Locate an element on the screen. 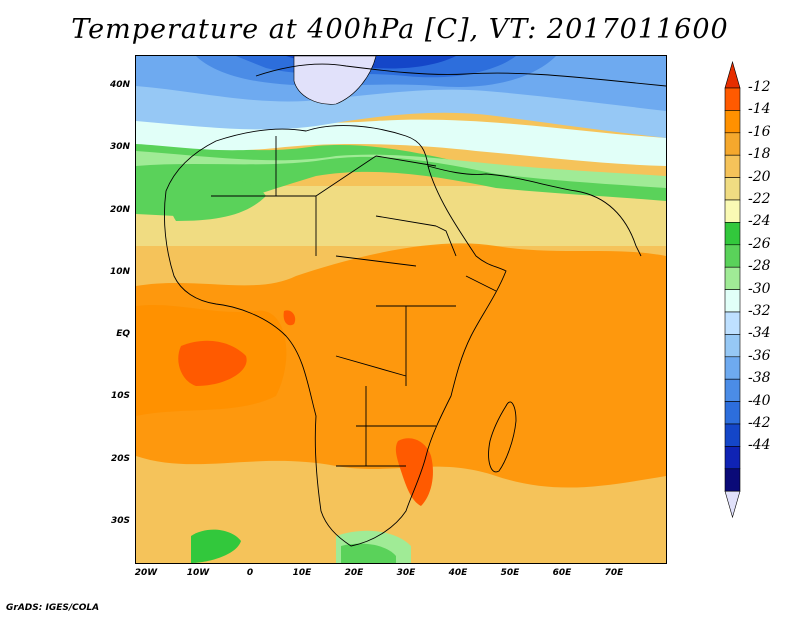 The height and width of the screenshot is (618, 800). arabia-coastline is located at coordinates (534, 211).